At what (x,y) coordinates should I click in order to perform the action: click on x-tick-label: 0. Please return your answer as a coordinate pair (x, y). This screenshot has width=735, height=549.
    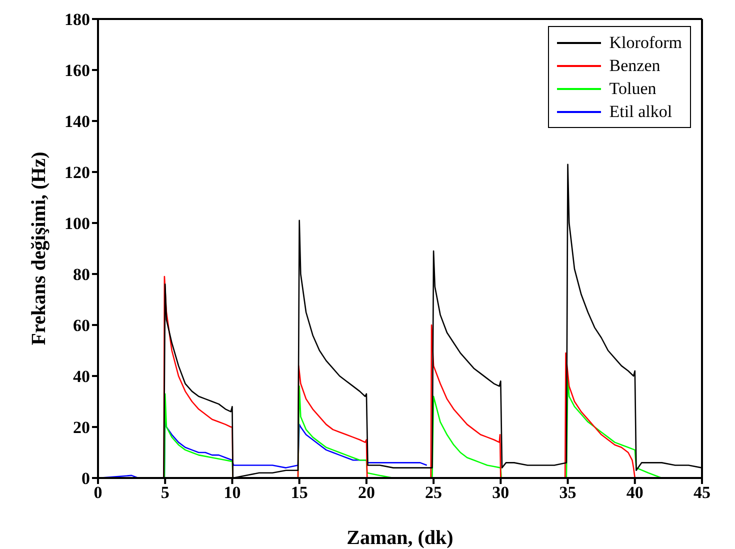
    Looking at the image, I should click on (98, 492).